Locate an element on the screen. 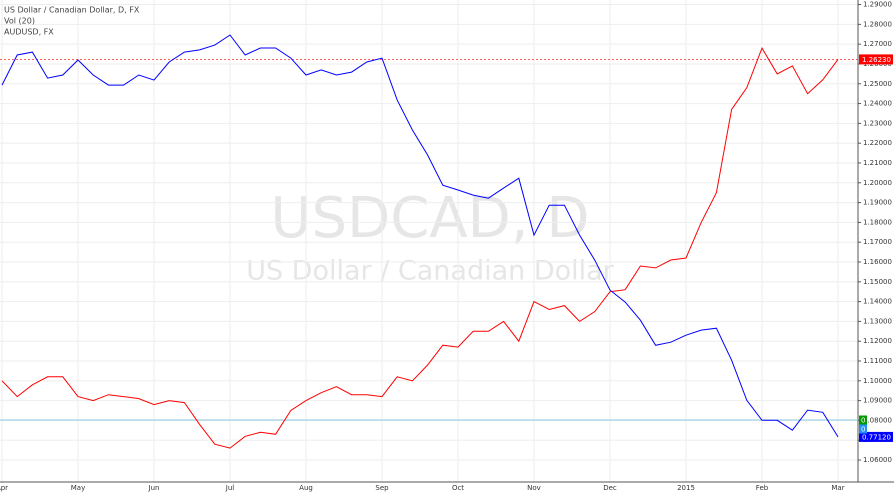 This screenshot has width=894, height=498. x-tick-label: Aug is located at coordinates (306, 488).